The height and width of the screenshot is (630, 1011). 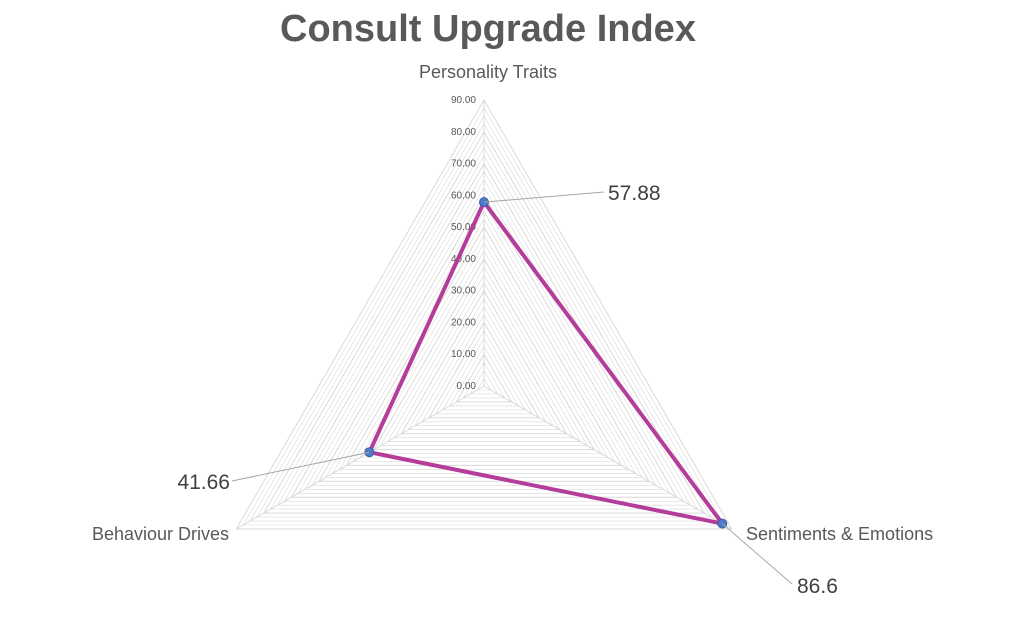 I want to click on tick-label: 50.00, so click(x=463, y=227).